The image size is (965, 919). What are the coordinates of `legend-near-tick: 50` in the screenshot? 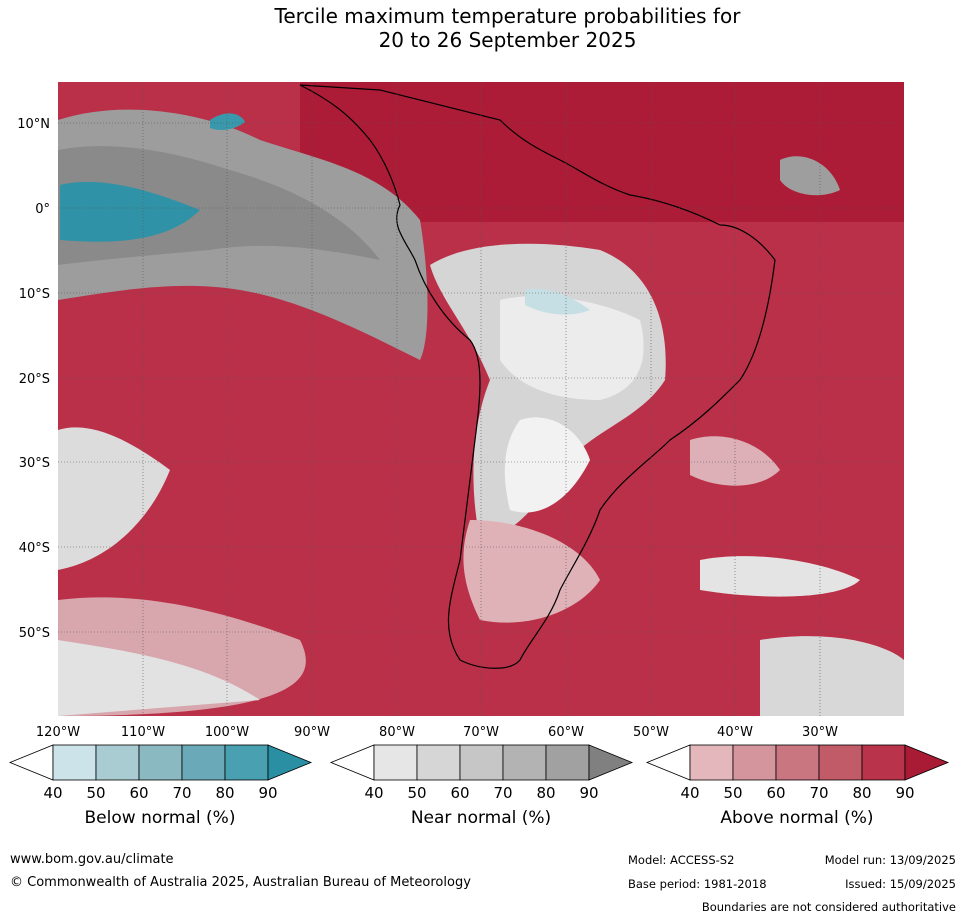 It's located at (416, 793).